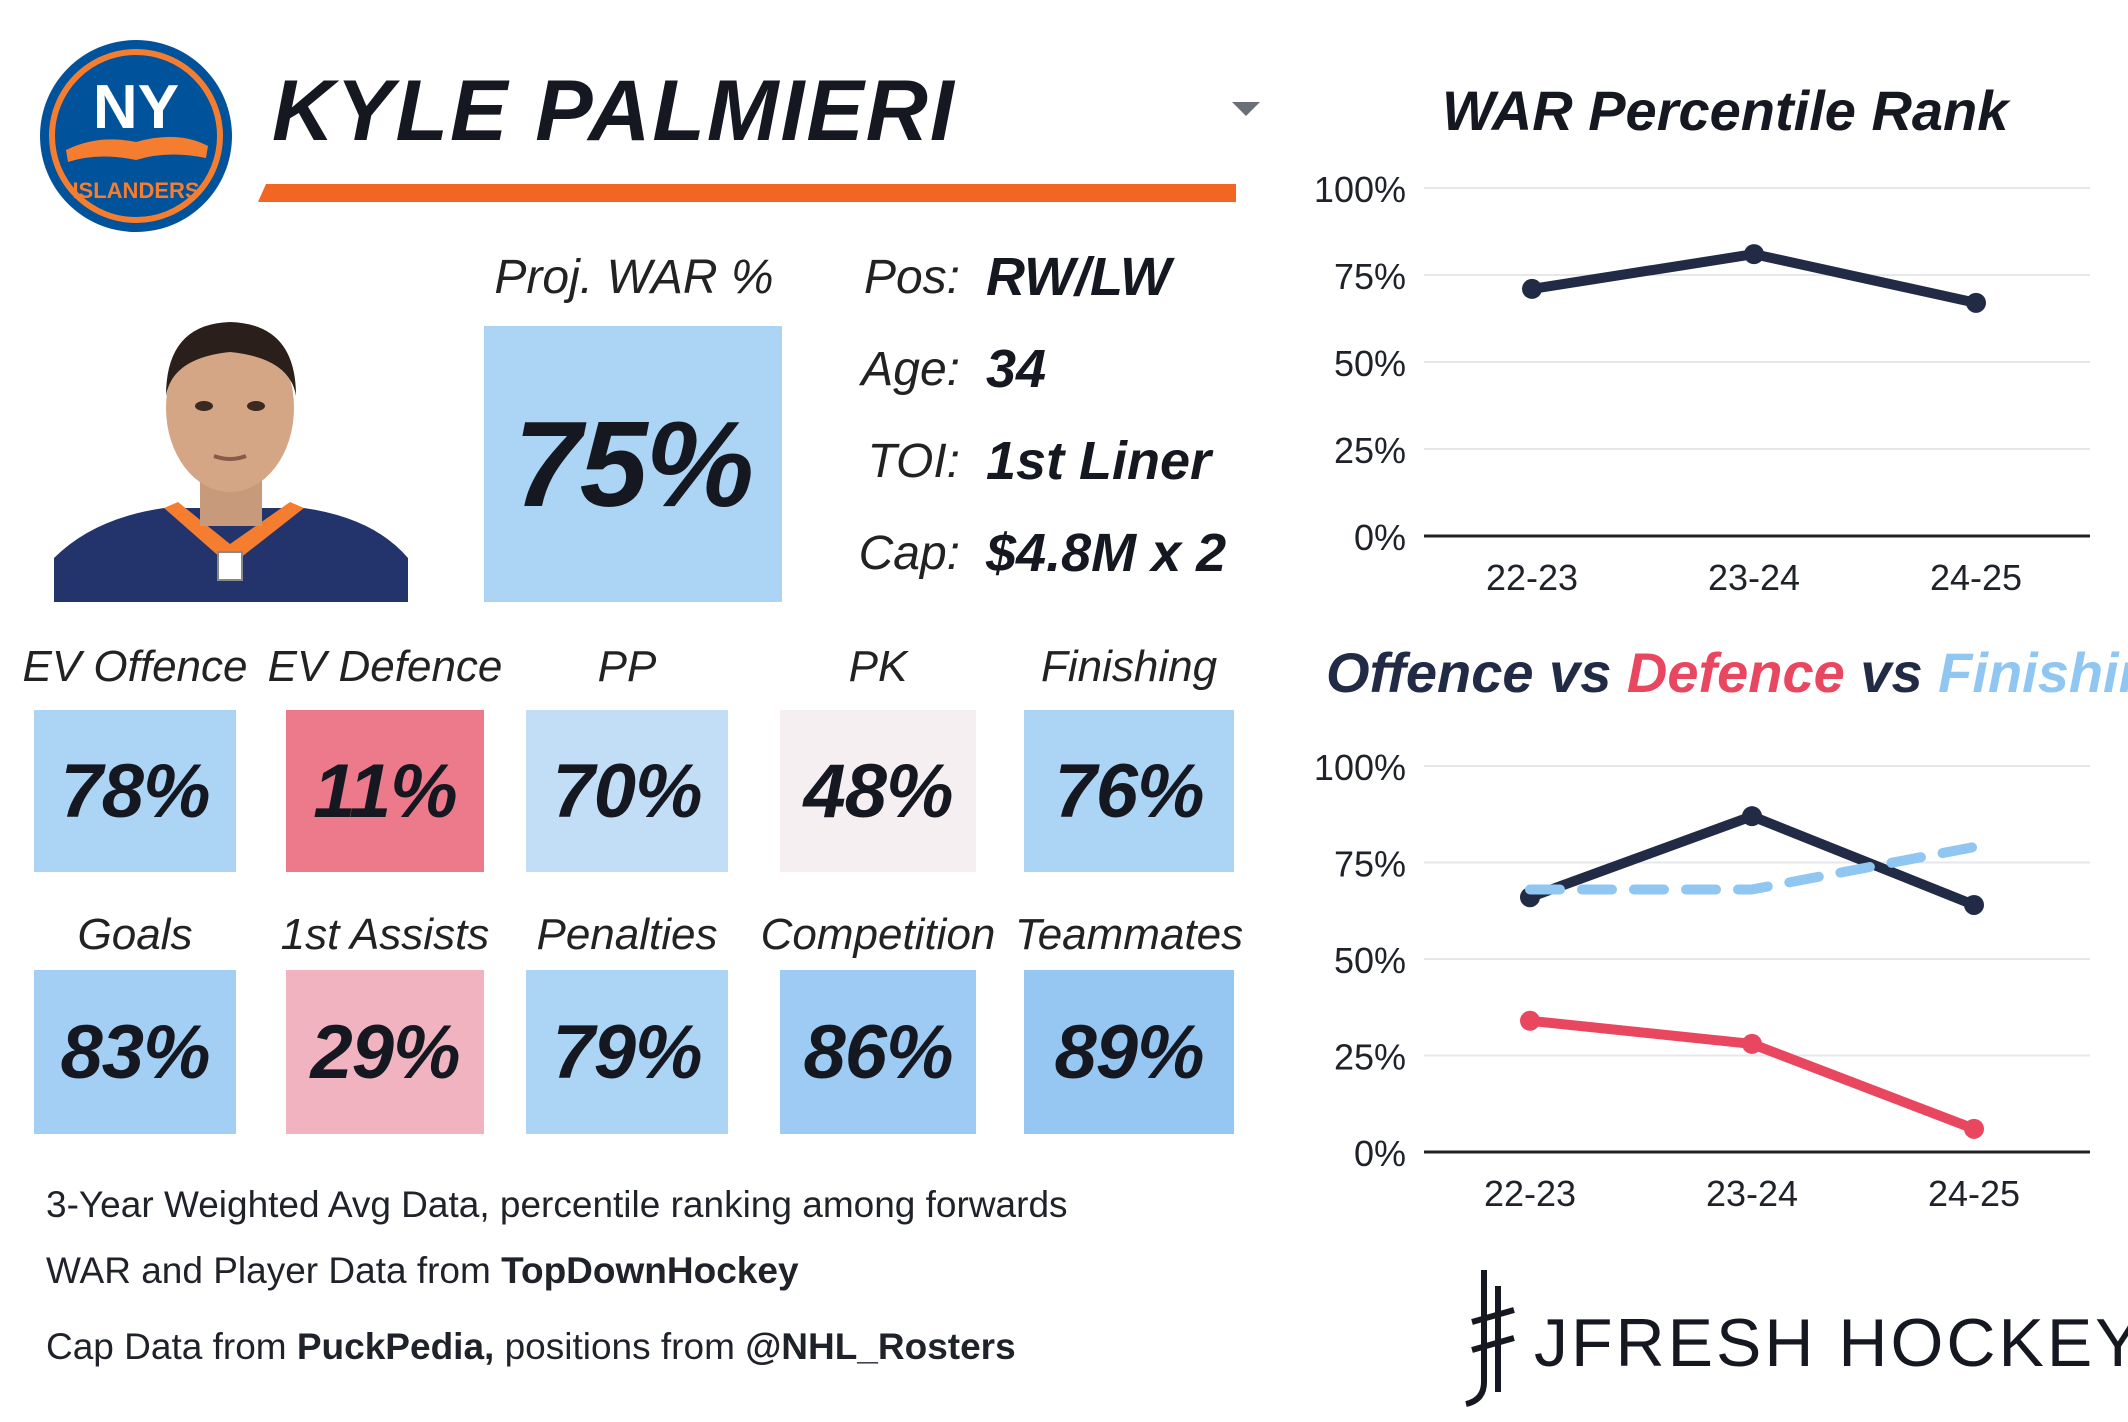 The image size is (2128, 1422). I want to click on stat-label-1st-assists: 1st Assists, so click(385, 934).